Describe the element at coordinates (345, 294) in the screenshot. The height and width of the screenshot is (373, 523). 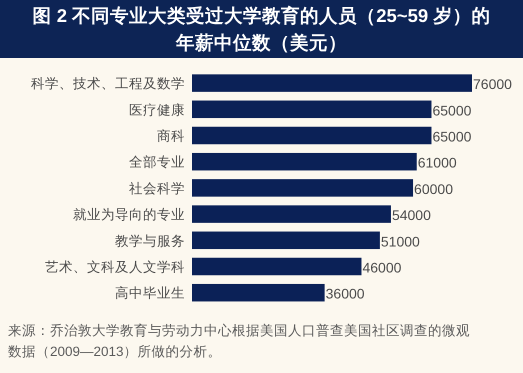
I see `data-label: 36000` at that location.